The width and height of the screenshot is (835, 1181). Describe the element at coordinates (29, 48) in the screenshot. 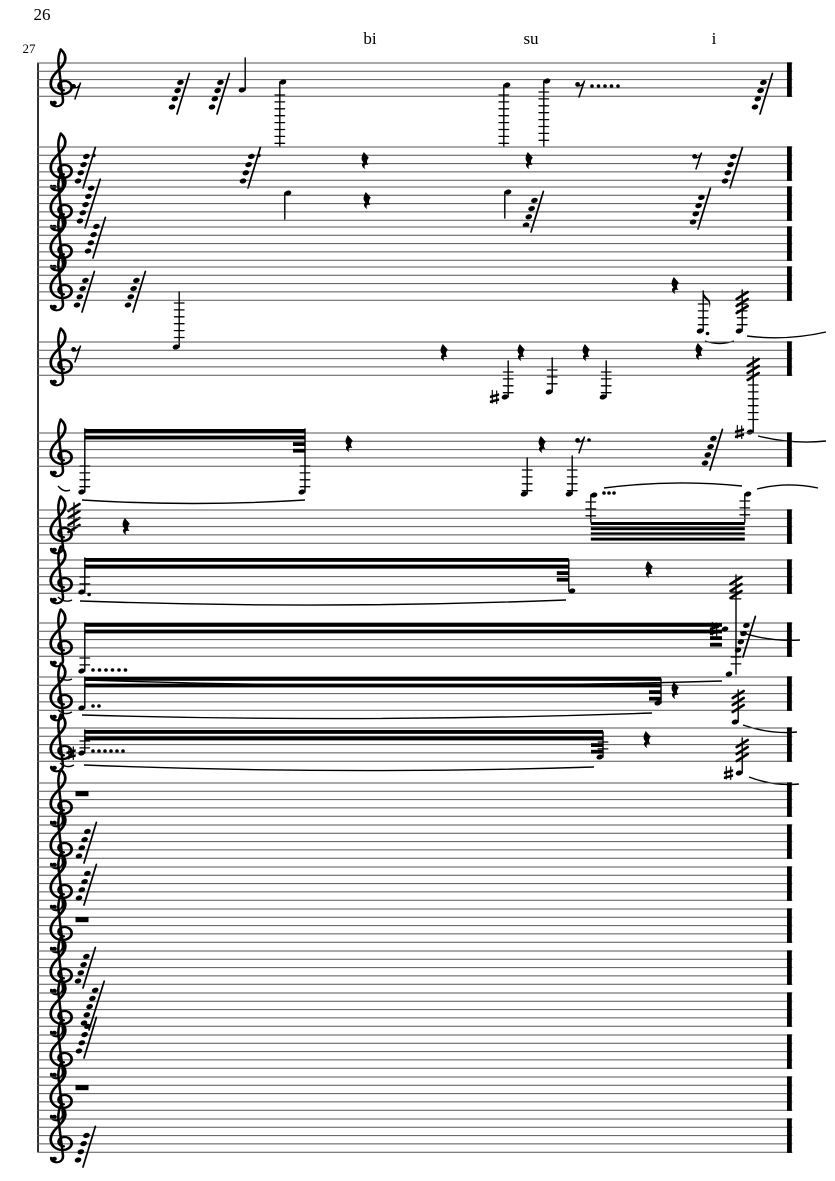

I see `measure-number: 27` at that location.